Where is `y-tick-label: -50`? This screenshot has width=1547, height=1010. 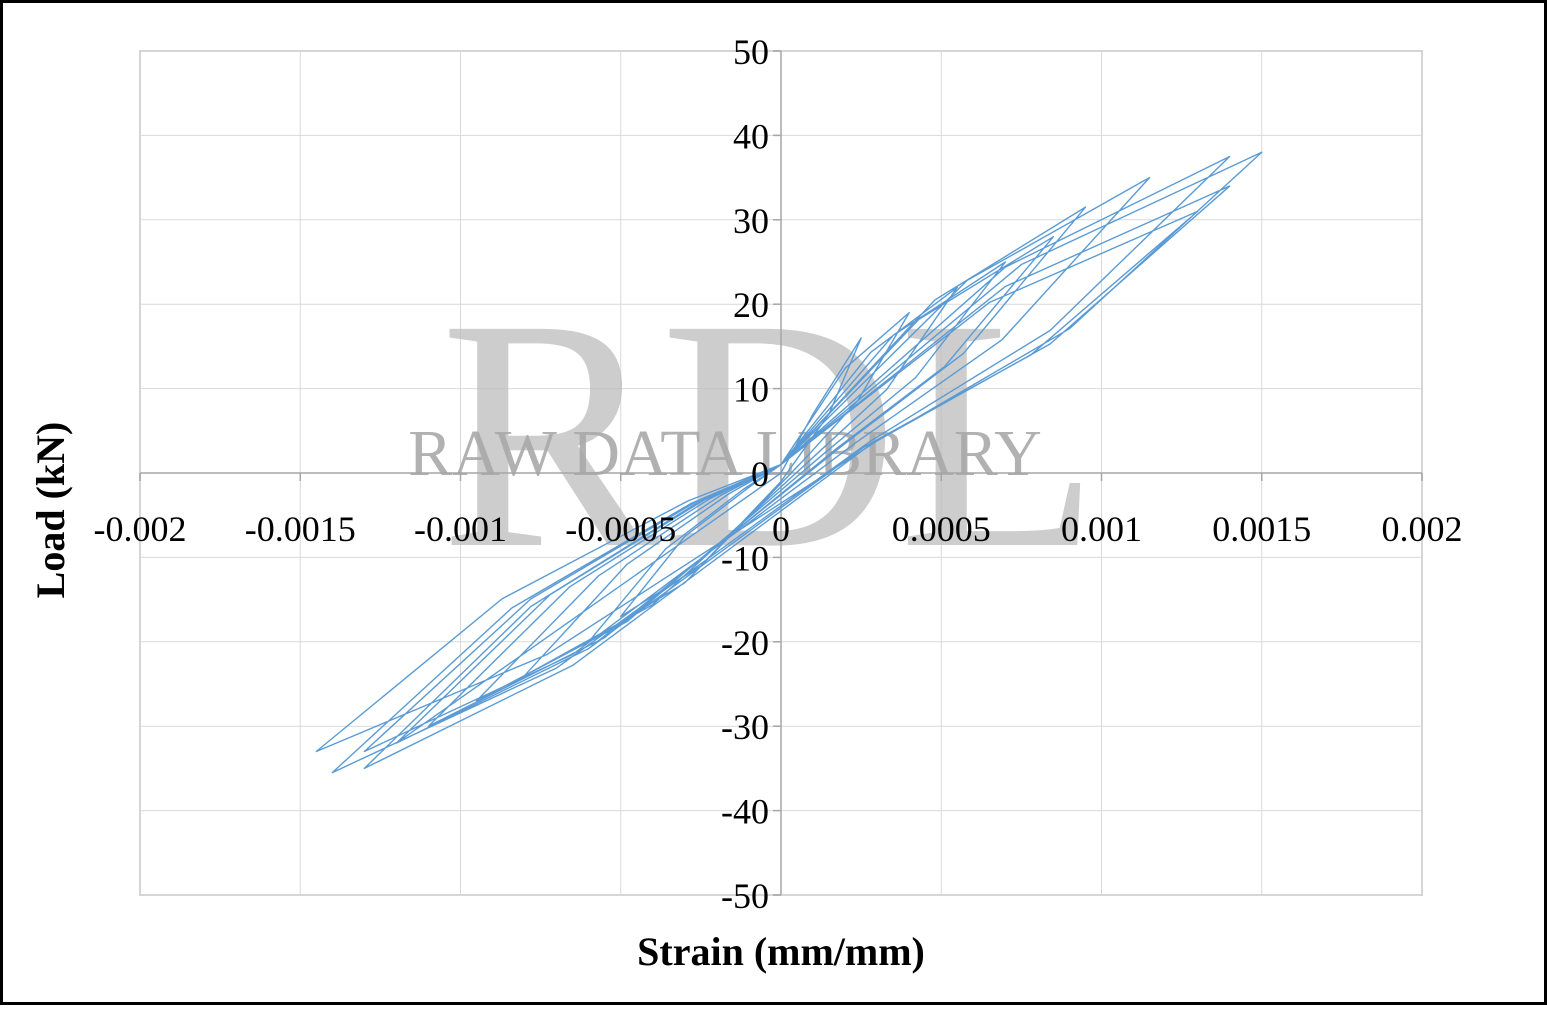 y-tick-label: -50 is located at coordinates (745, 896).